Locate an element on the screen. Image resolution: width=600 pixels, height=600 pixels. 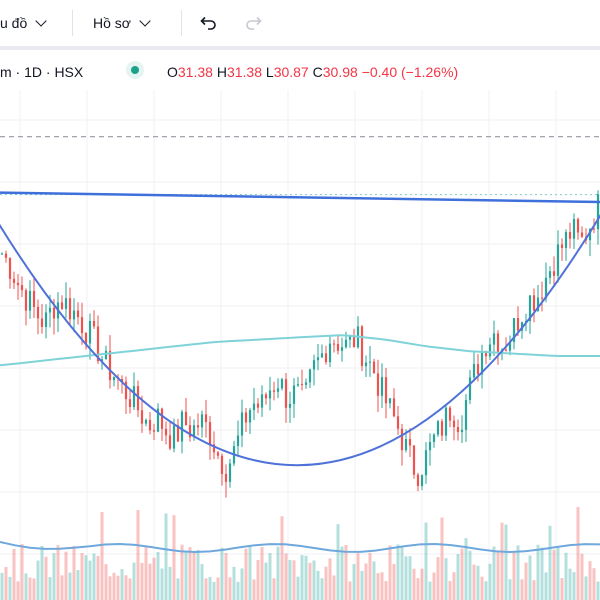
chart-type-dropdown: u đồ is located at coordinates (23, 23).